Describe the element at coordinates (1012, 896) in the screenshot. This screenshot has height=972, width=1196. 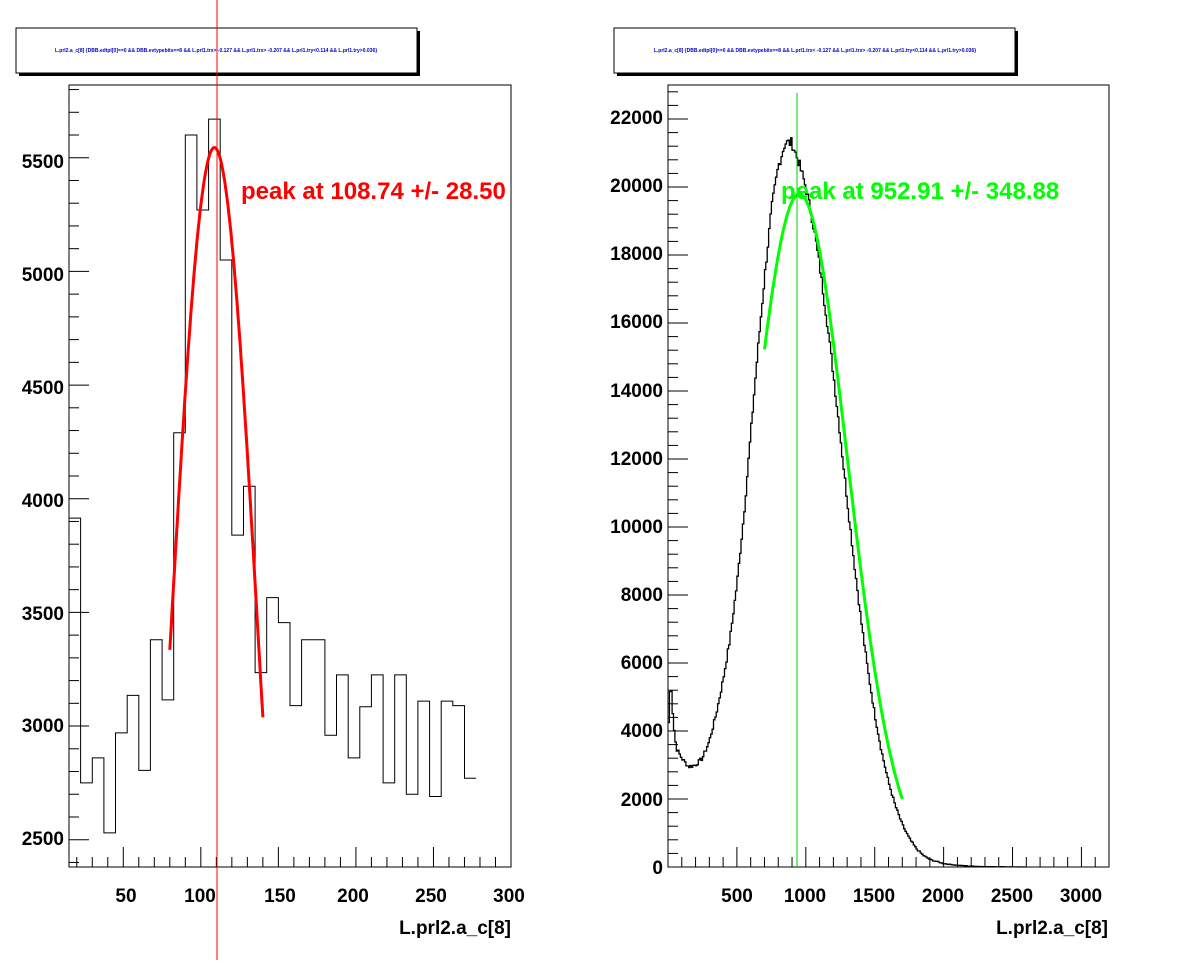
I see `right-xtick-label: 2500` at that location.